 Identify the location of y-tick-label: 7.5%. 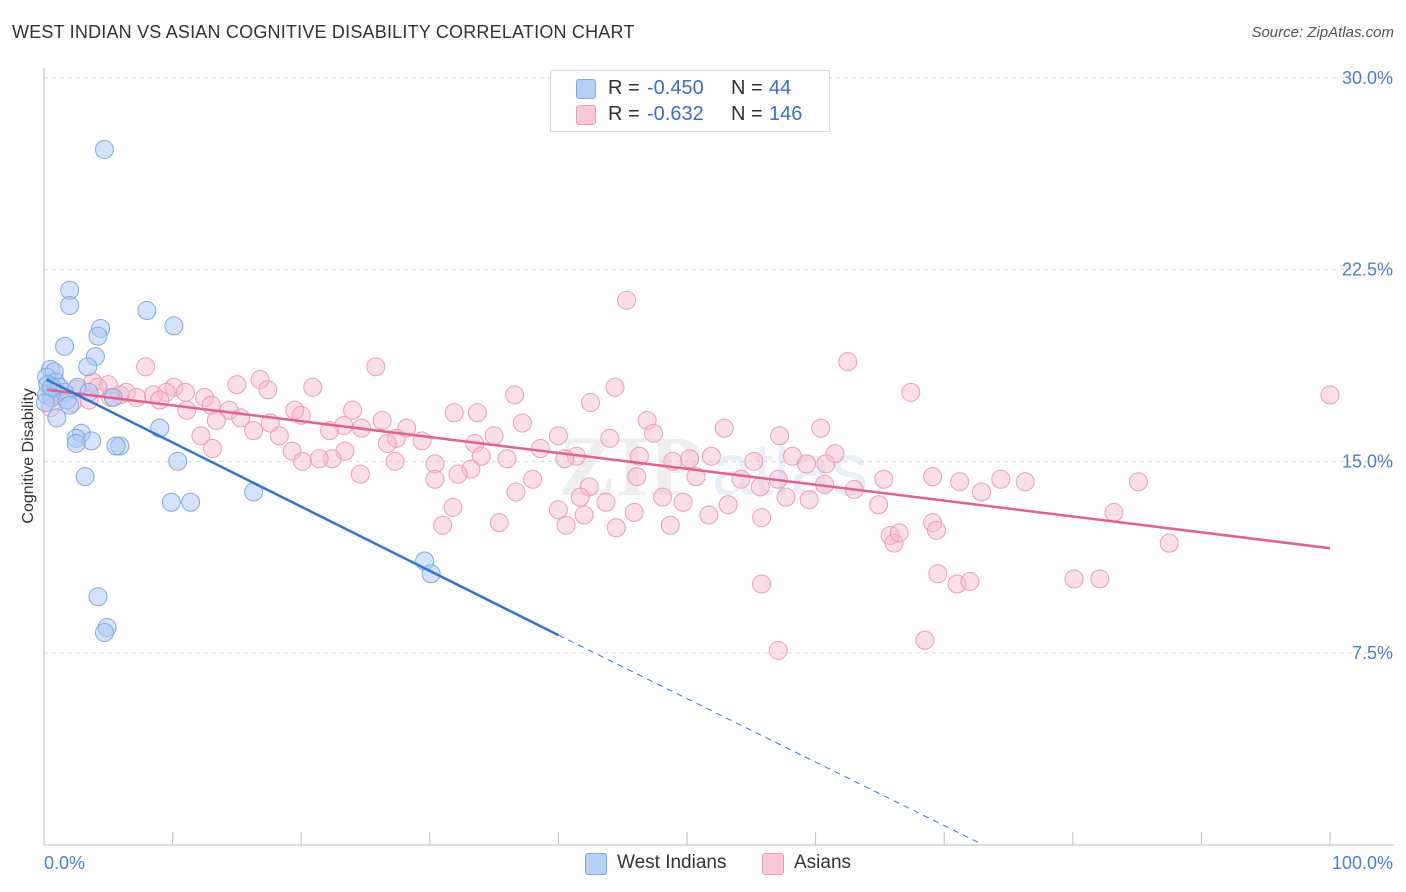
(1372, 653).